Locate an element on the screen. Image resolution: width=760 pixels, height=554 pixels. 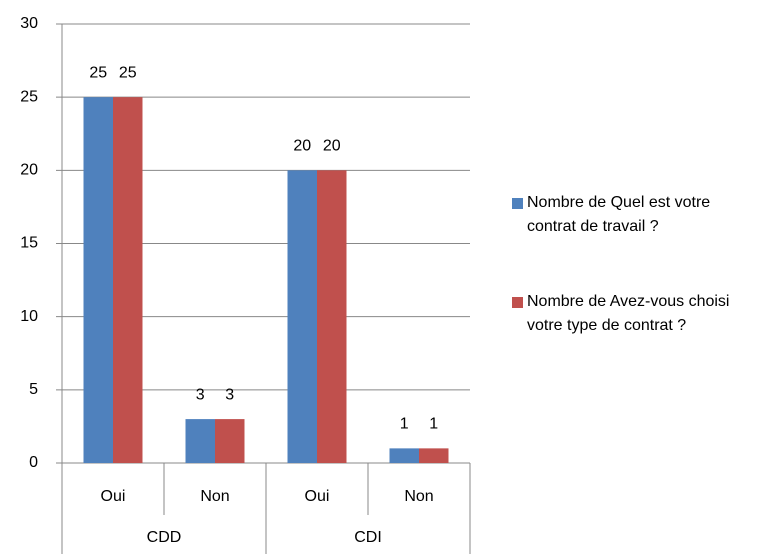
group-label: CDI is located at coordinates (368, 537).